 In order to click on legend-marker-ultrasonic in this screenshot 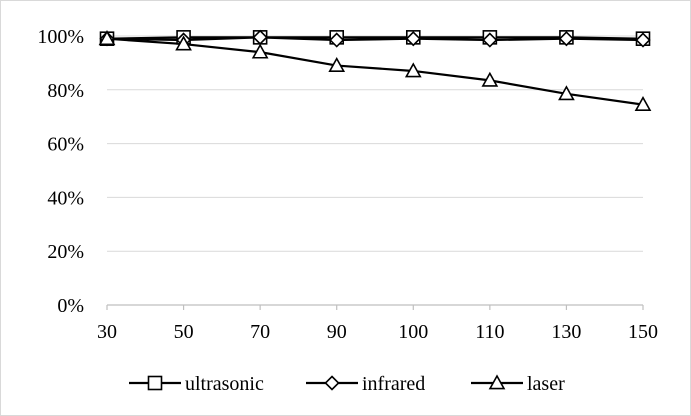, I will do `click(155, 383)`.